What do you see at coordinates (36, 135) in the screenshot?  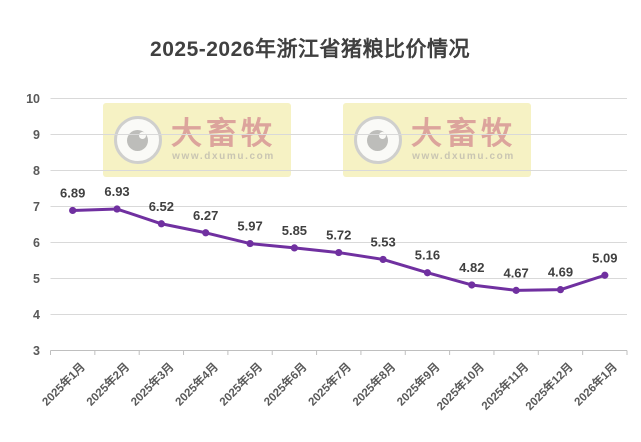 I see `y-axis-tick-label: 9` at bounding box center [36, 135].